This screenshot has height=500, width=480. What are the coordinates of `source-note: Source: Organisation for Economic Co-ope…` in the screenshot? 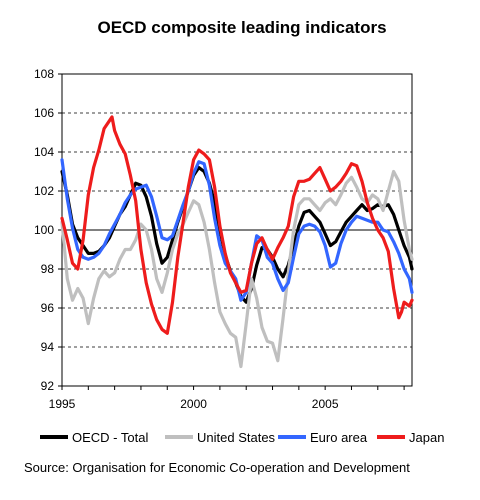 It's located at (217, 467).